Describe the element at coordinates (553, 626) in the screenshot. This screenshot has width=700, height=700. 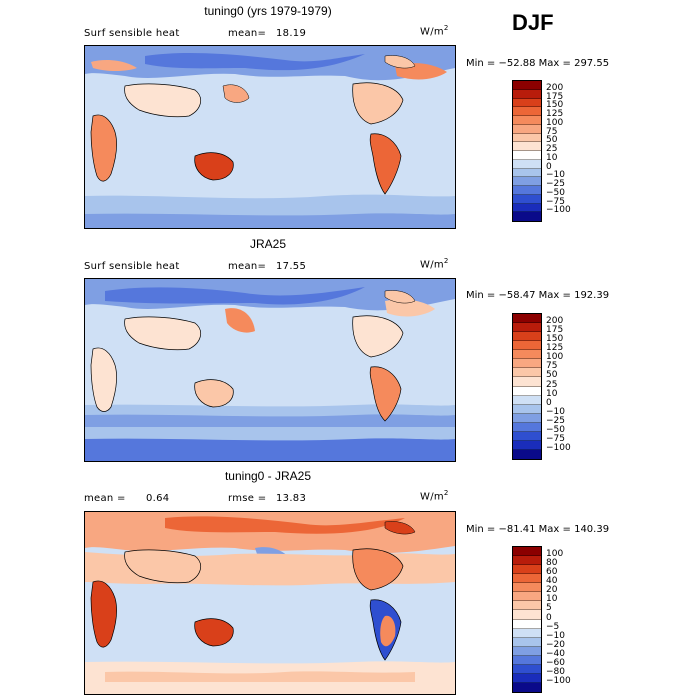
I see `scale-tick: −5` at that location.